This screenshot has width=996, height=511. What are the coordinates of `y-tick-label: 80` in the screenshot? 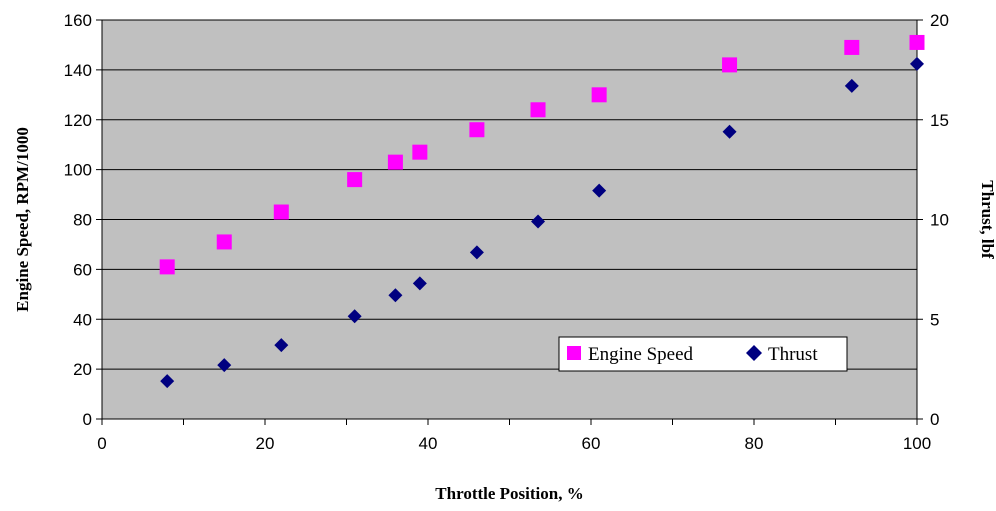 It's located at (82, 220).